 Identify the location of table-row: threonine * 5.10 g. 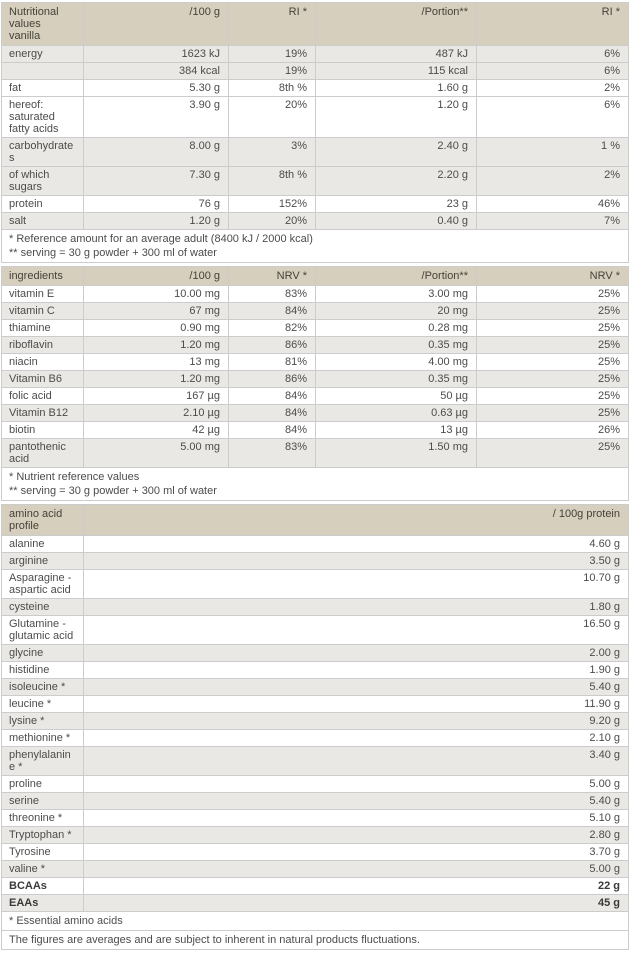
(315, 818).